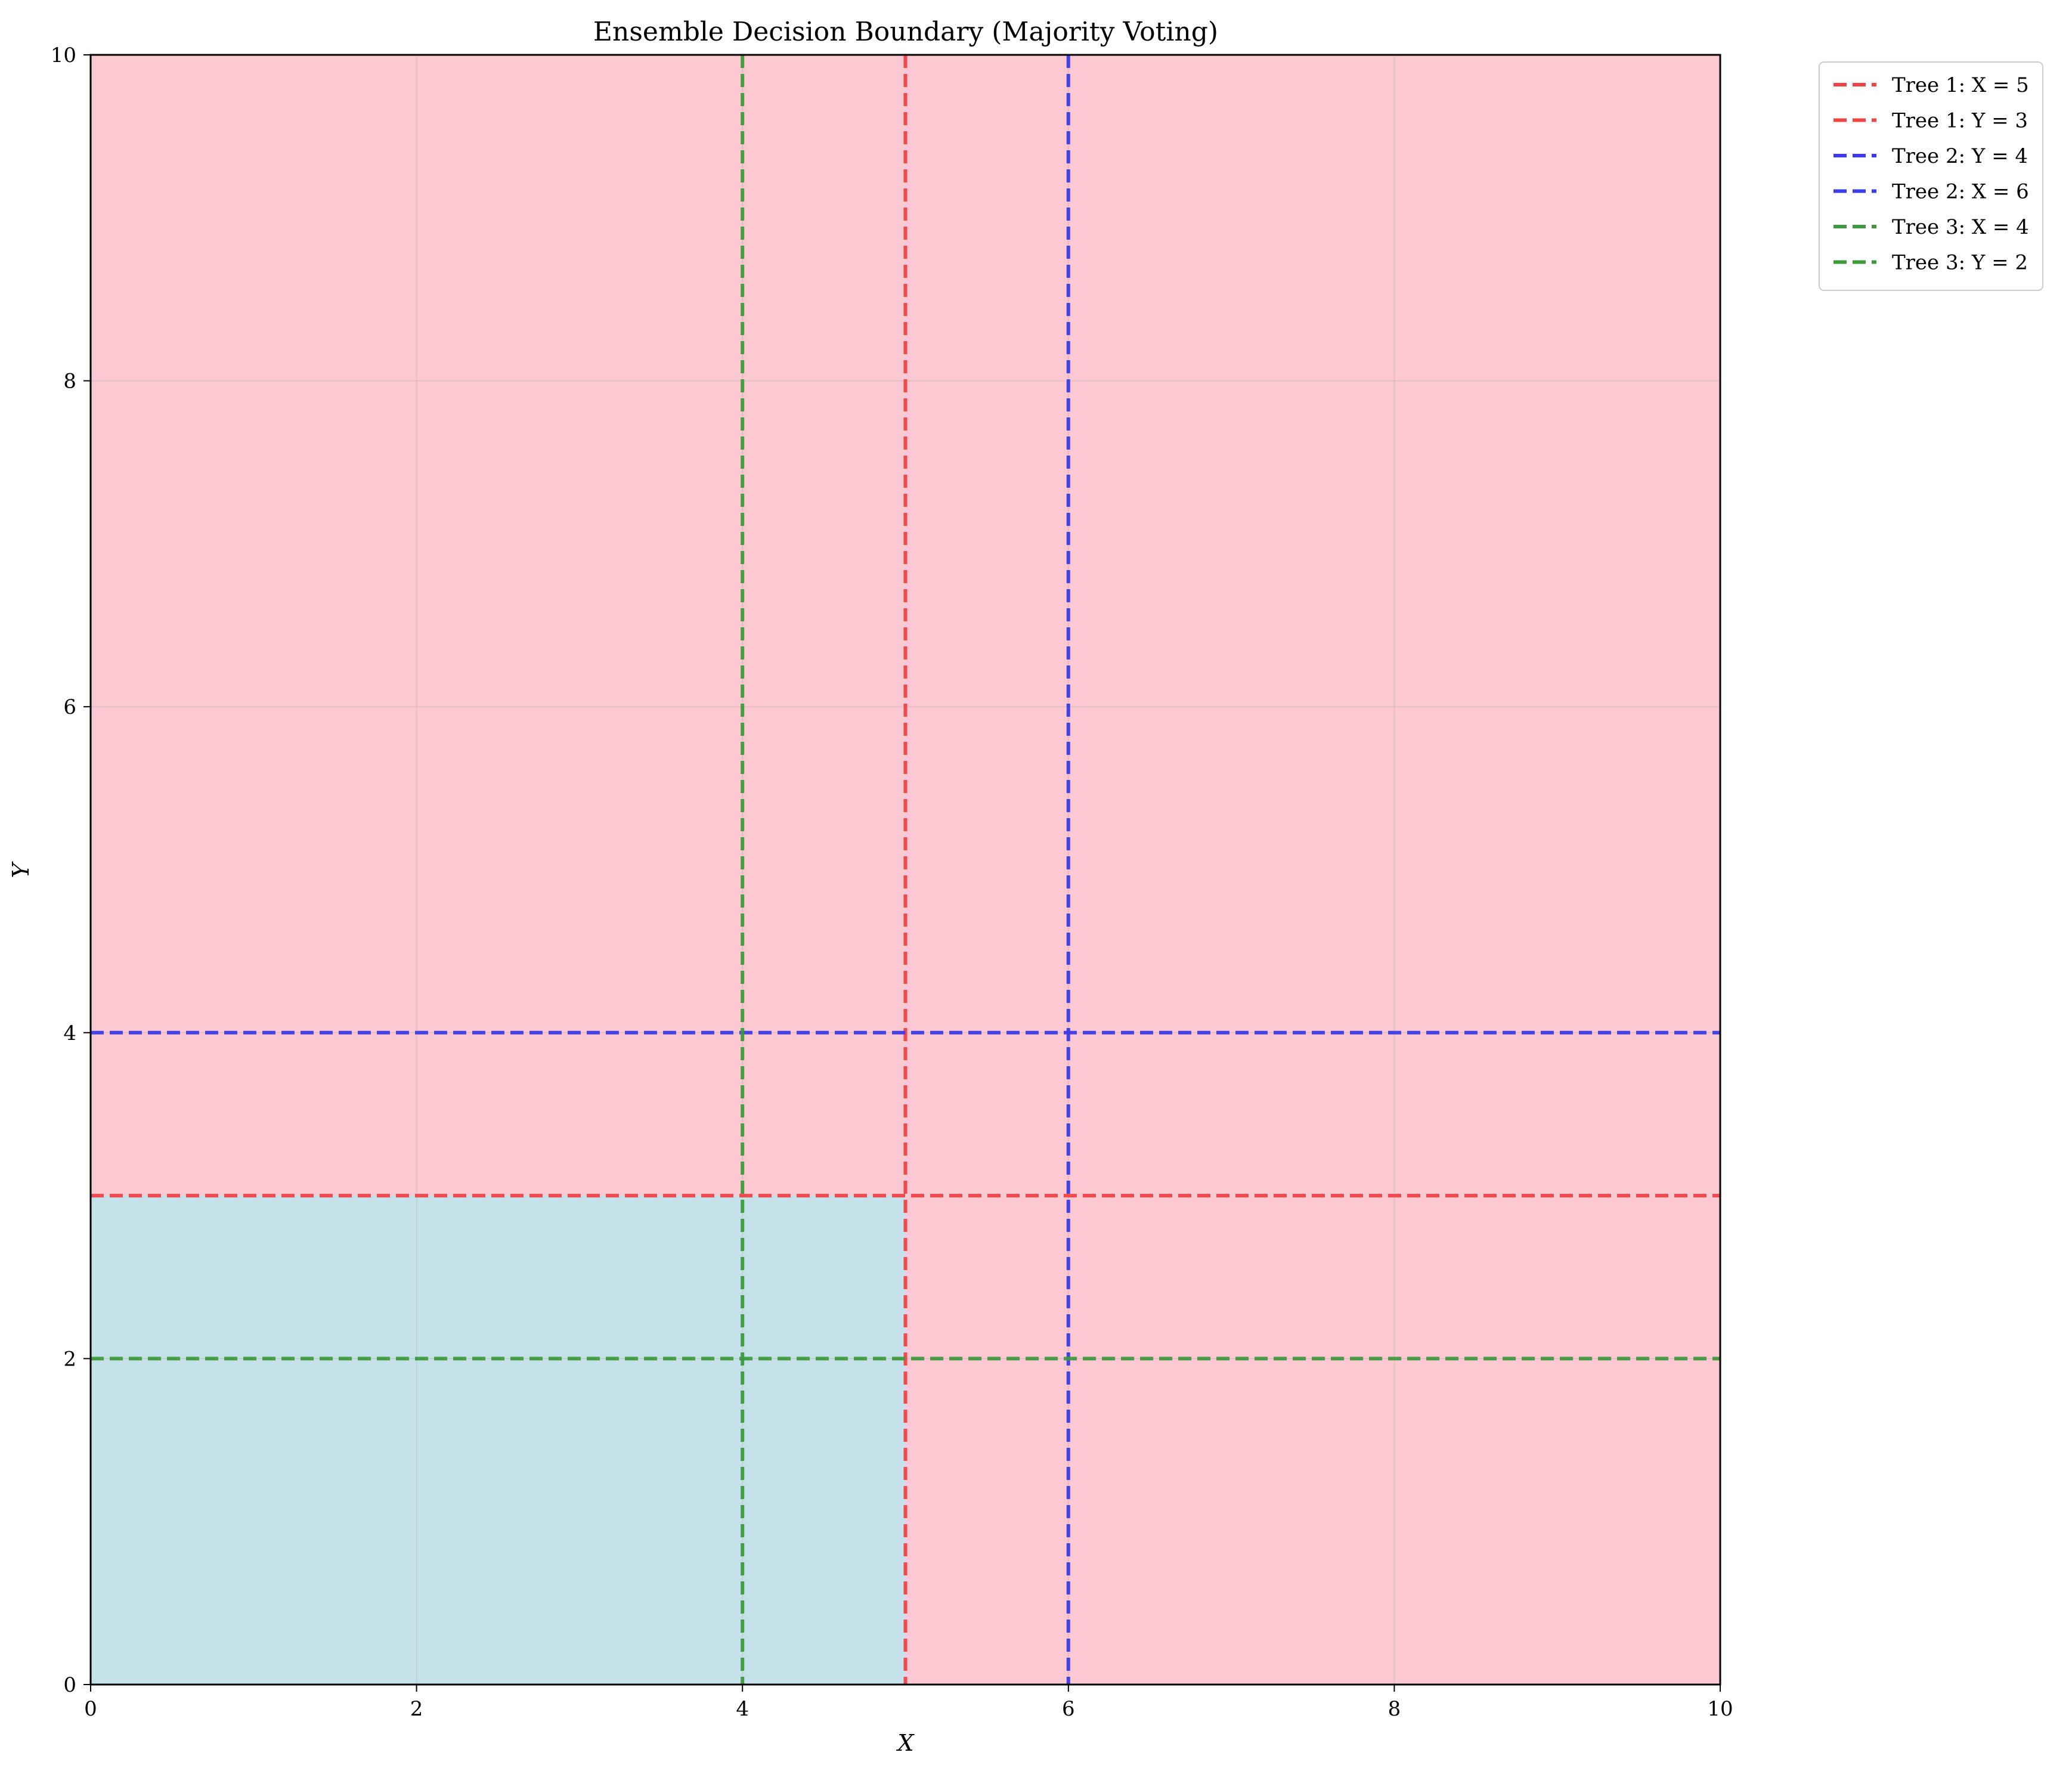 The height and width of the screenshot is (1771, 2072). I want to click on x-tick-label: 4, so click(743, 1709).